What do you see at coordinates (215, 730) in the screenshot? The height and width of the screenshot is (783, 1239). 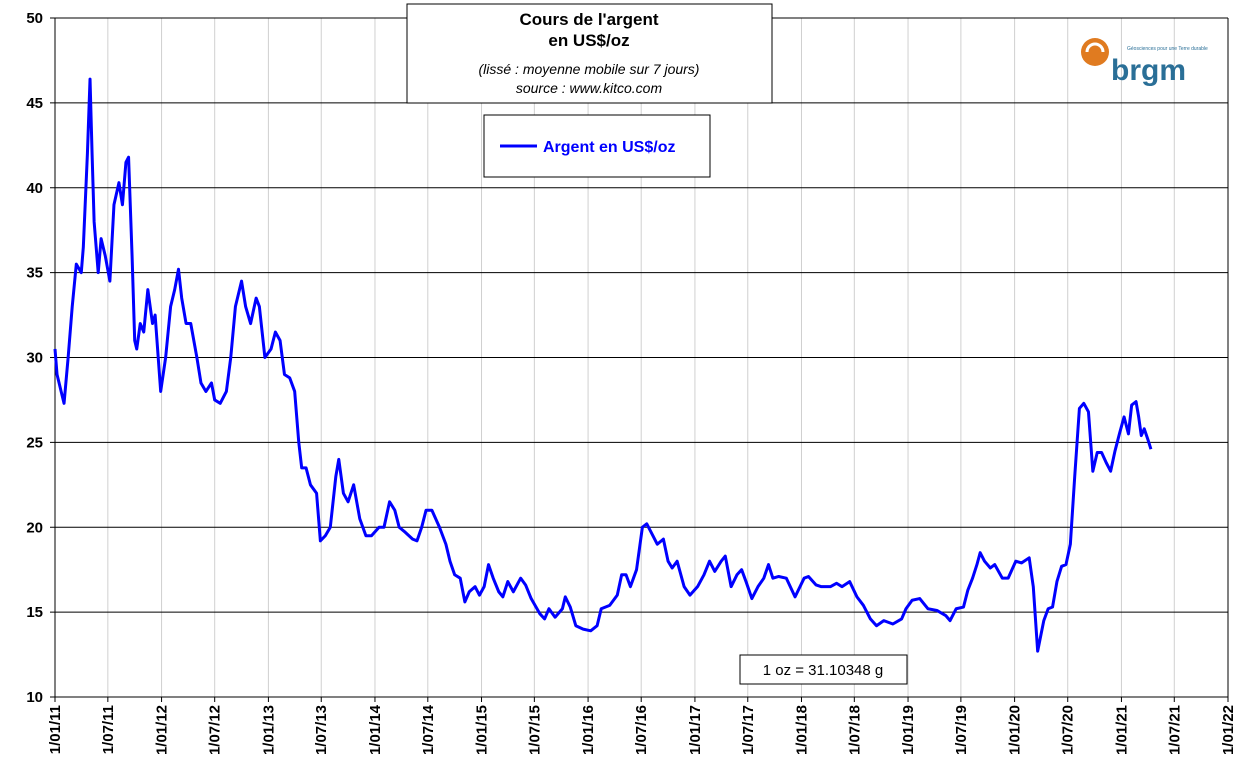 I see `x-tick-label: 1/07/12` at bounding box center [215, 730].